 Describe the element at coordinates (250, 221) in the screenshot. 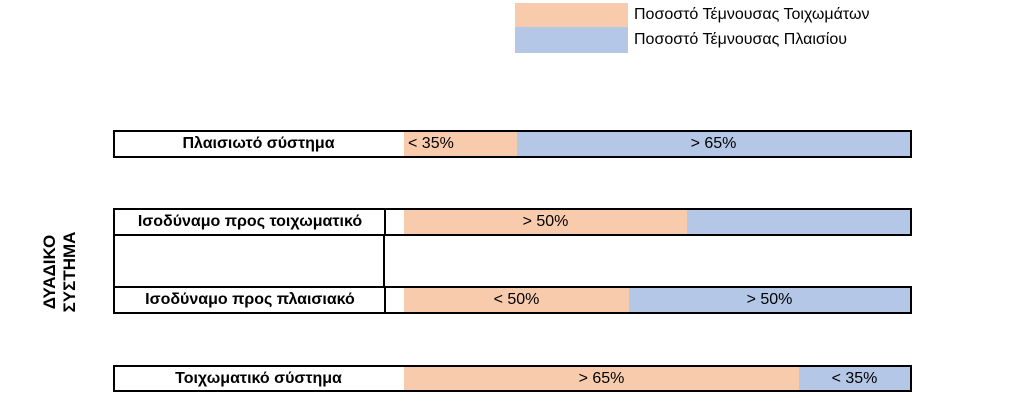

I see `row-label-equivalent-wall: Ισοδύναμο προς τοιχωματικό` at that location.